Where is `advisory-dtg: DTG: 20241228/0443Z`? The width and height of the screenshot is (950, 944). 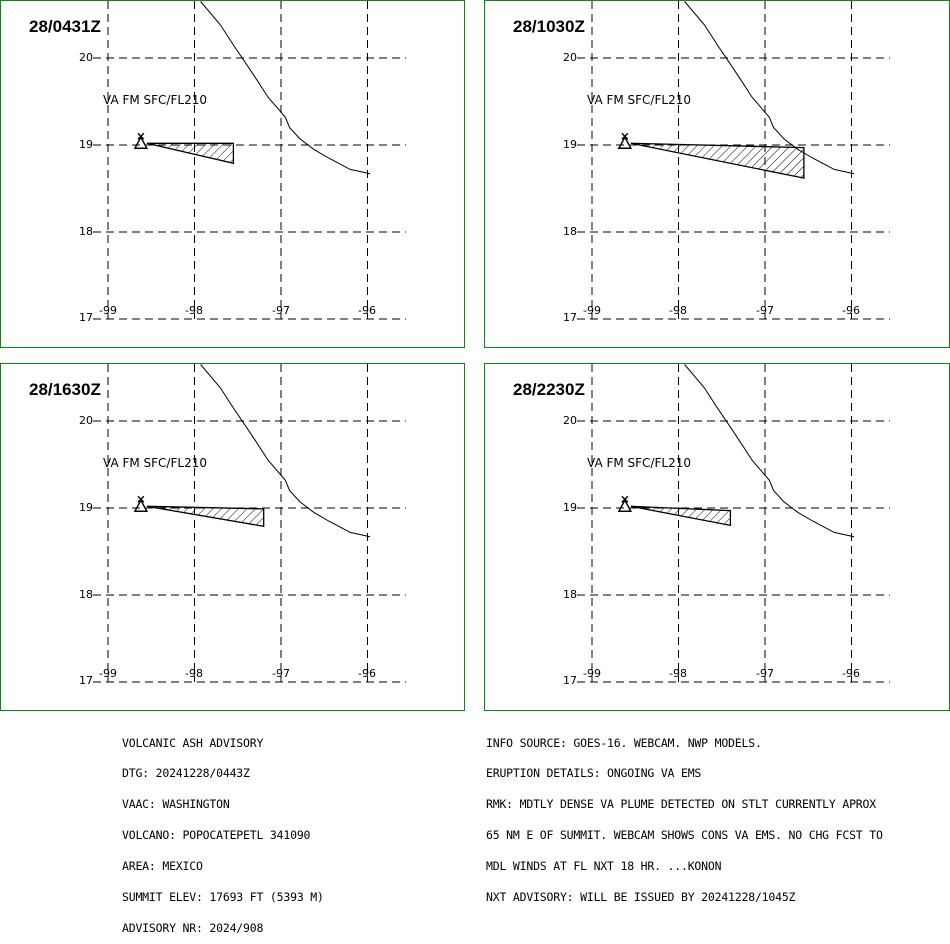
advisory-dtg: DTG: 20241228/0443Z is located at coordinates (186, 773).